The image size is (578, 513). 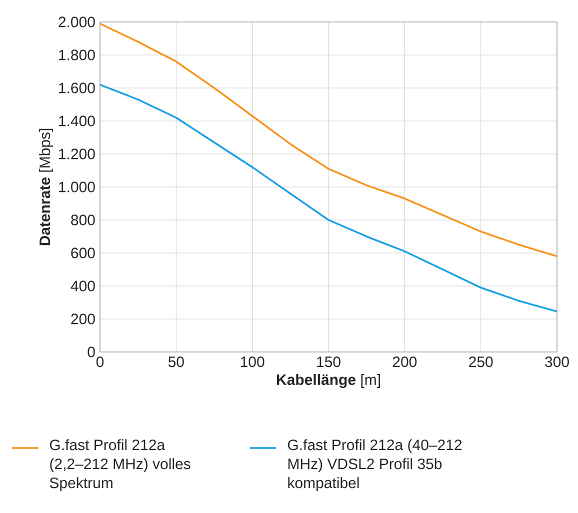 I want to click on legend-label: G.fast Profil 212a (2,2–212 MHz) volles Spektrum, so click(x=120, y=465).